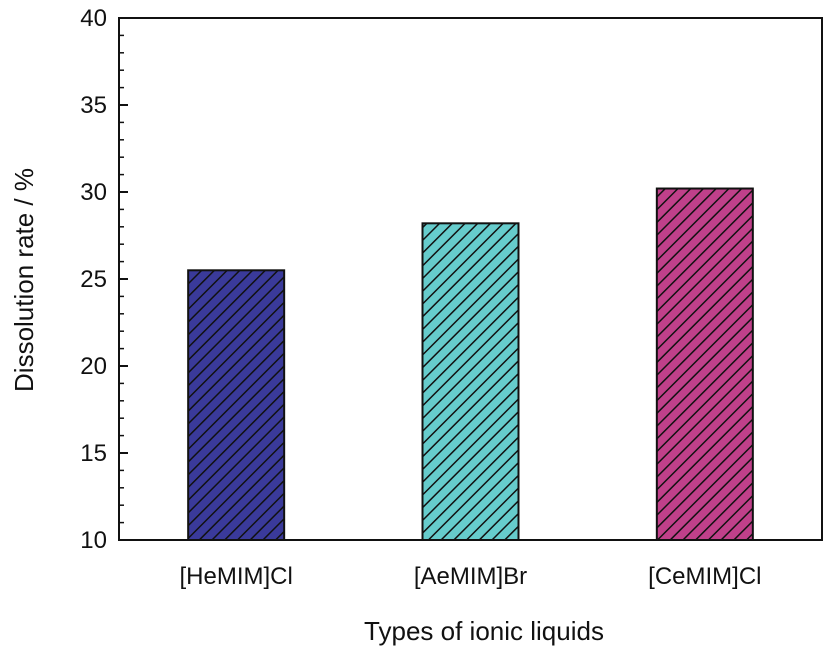 This screenshot has height=649, width=827. Describe the element at coordinates (484, 631) in the screenshot. I see `x-axis-title: Types of ionic liquids` at that location.